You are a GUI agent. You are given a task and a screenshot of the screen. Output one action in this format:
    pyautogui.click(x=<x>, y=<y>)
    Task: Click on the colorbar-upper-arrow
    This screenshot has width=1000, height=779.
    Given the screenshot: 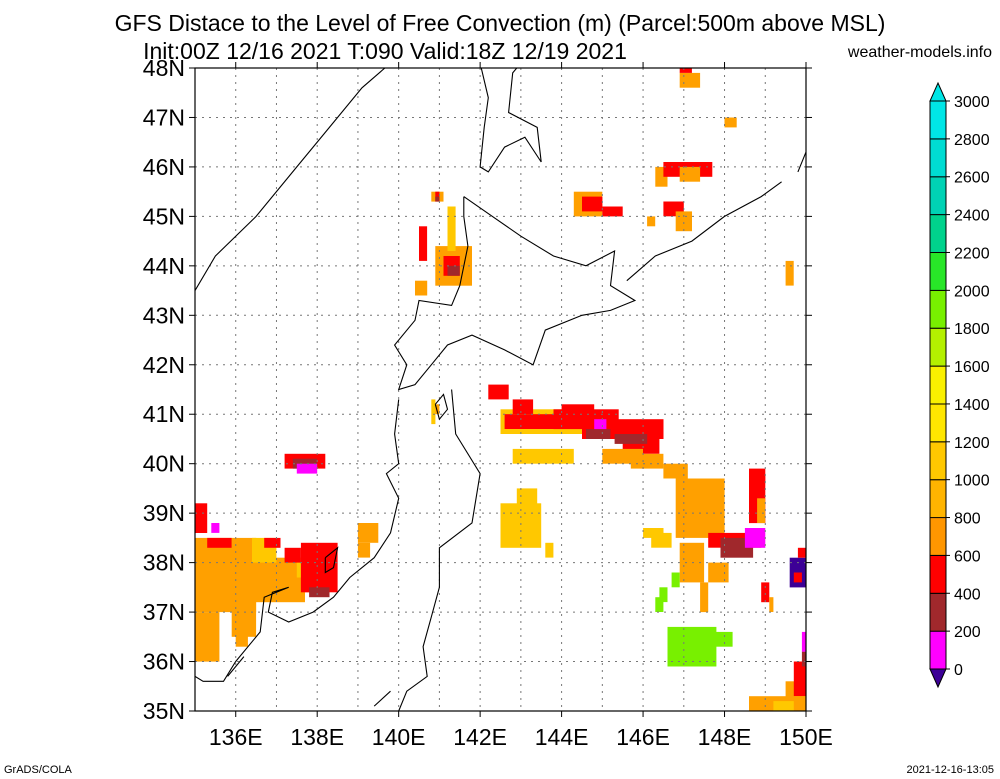 What is the action you would take?
    pyautogui.click(x=938, y=91)
    